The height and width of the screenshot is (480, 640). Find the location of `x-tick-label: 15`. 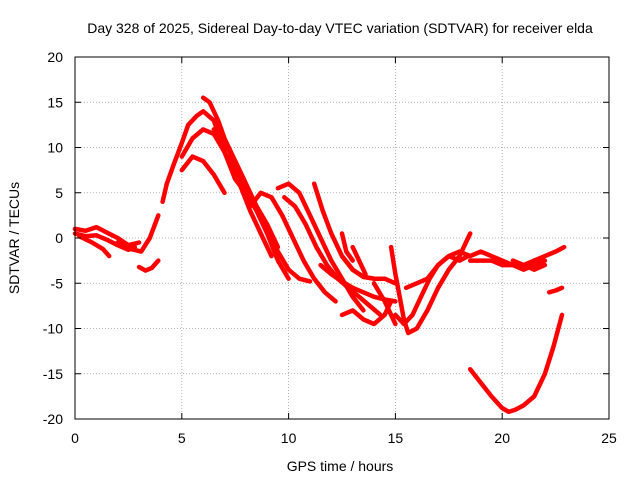

x-tick-label: 15 is located at coordinates (396, 438).